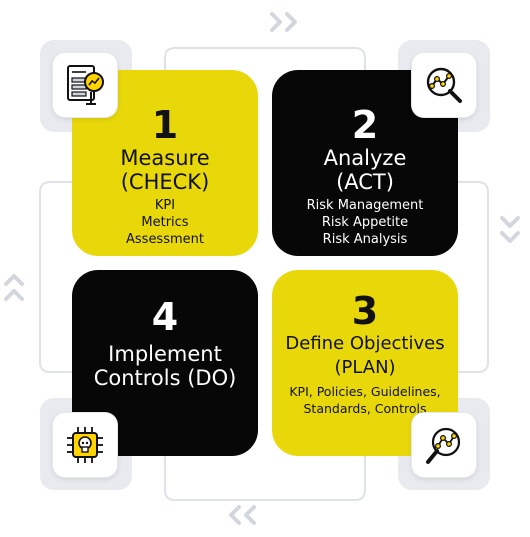  What do you see at coordinates (85, 445) in the screenshot?
I see `chip-skull-icon` at bounding box center [85, 445].